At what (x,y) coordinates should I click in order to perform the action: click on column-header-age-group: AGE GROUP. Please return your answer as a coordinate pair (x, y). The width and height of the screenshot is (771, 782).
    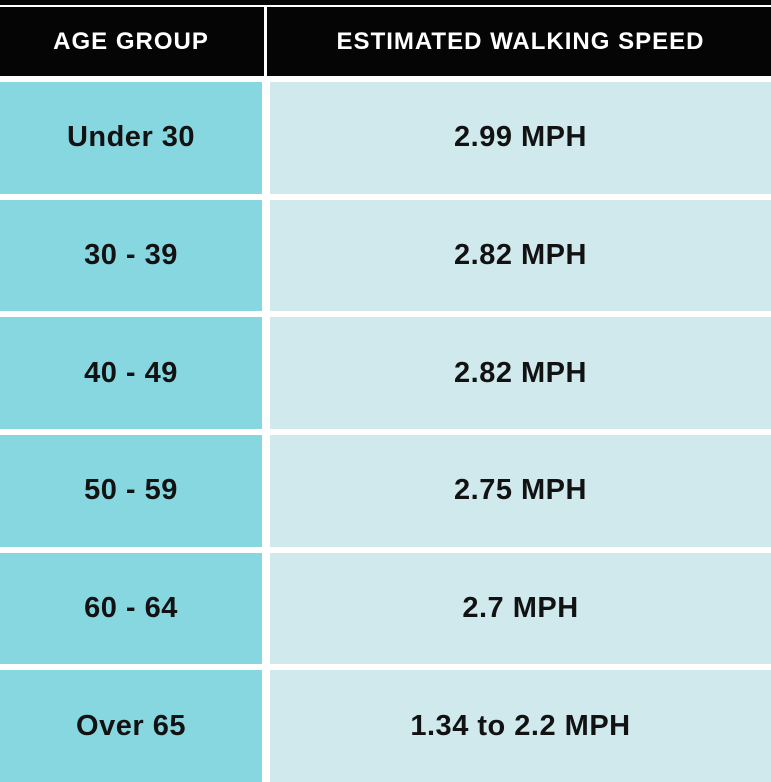
    Looking at the image, I should click on (131, 41).